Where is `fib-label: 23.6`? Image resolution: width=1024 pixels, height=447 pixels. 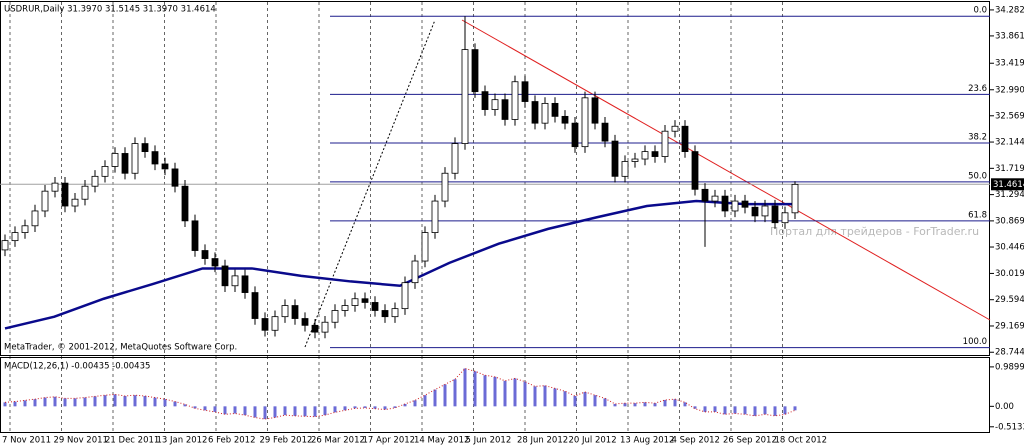
fib-label: 23.6 is located at coordinates (977, 89).